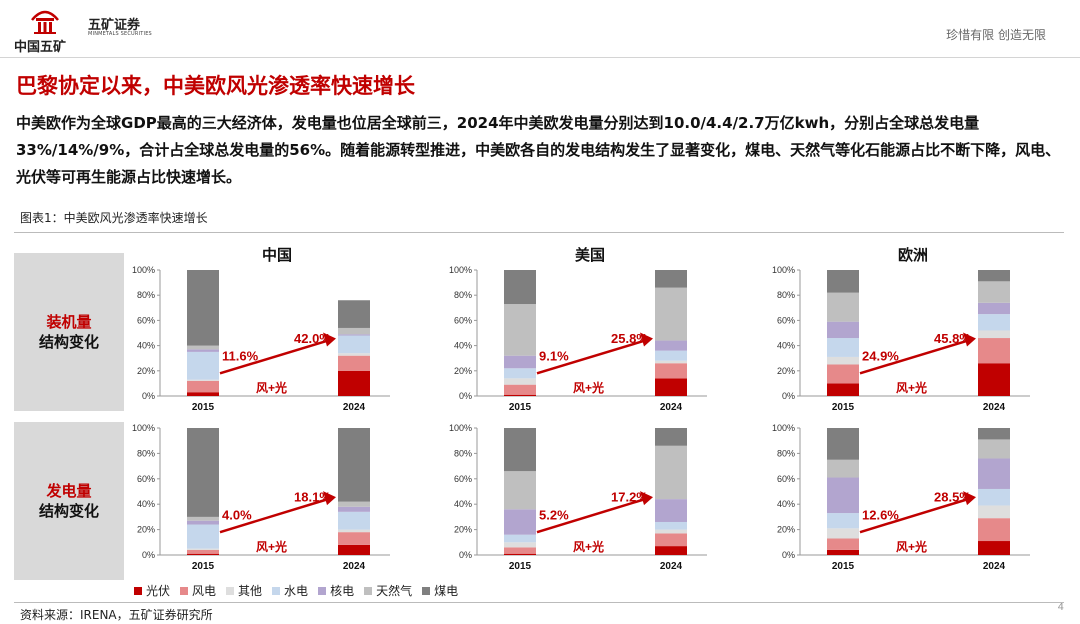 The height and width of the screenshot is (624, 1080). I want to click on bar-segment-generation-china-2024-天然气, so click(354, 504).